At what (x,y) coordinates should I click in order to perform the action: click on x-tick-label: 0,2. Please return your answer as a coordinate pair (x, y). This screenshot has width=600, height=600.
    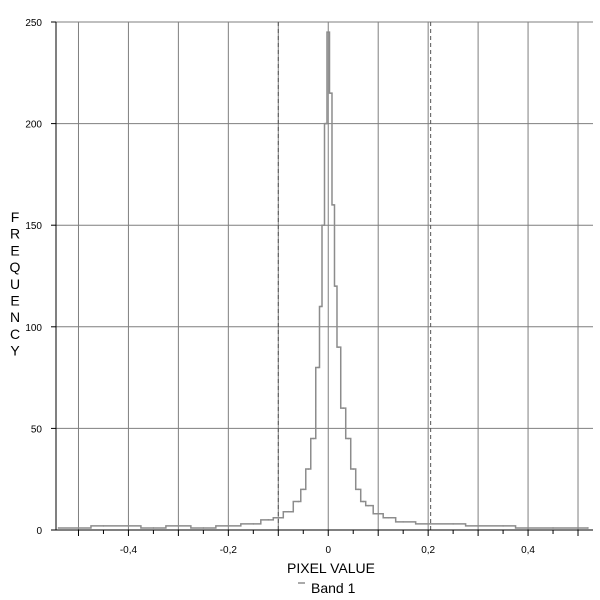
    Looking at the image, I should click on (428, 550).